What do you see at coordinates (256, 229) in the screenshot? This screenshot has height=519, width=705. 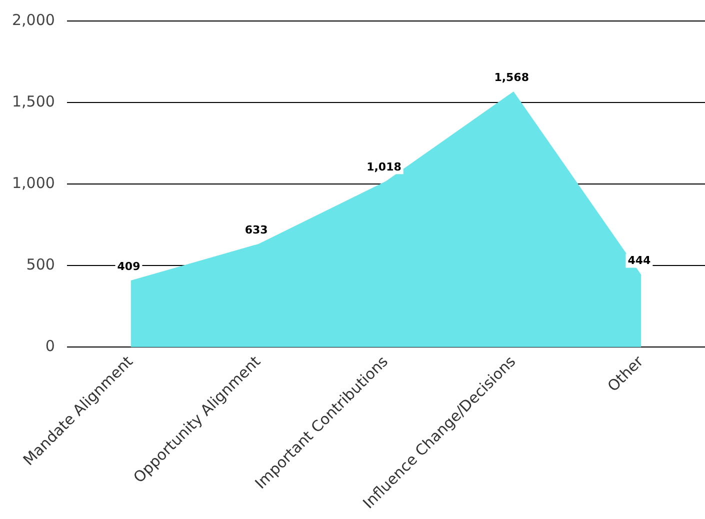 I see `data-label: 633` at bounding box center [256, 229].